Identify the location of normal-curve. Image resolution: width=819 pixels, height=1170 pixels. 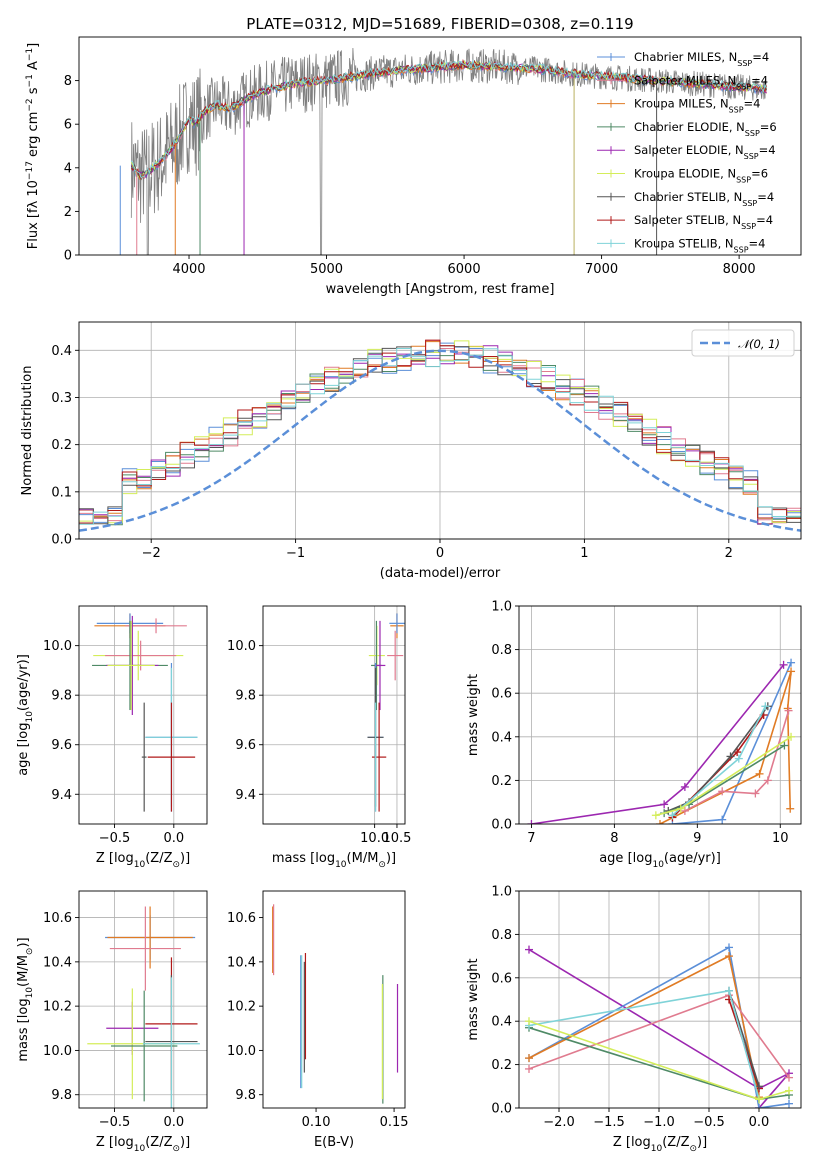
(440, 440).